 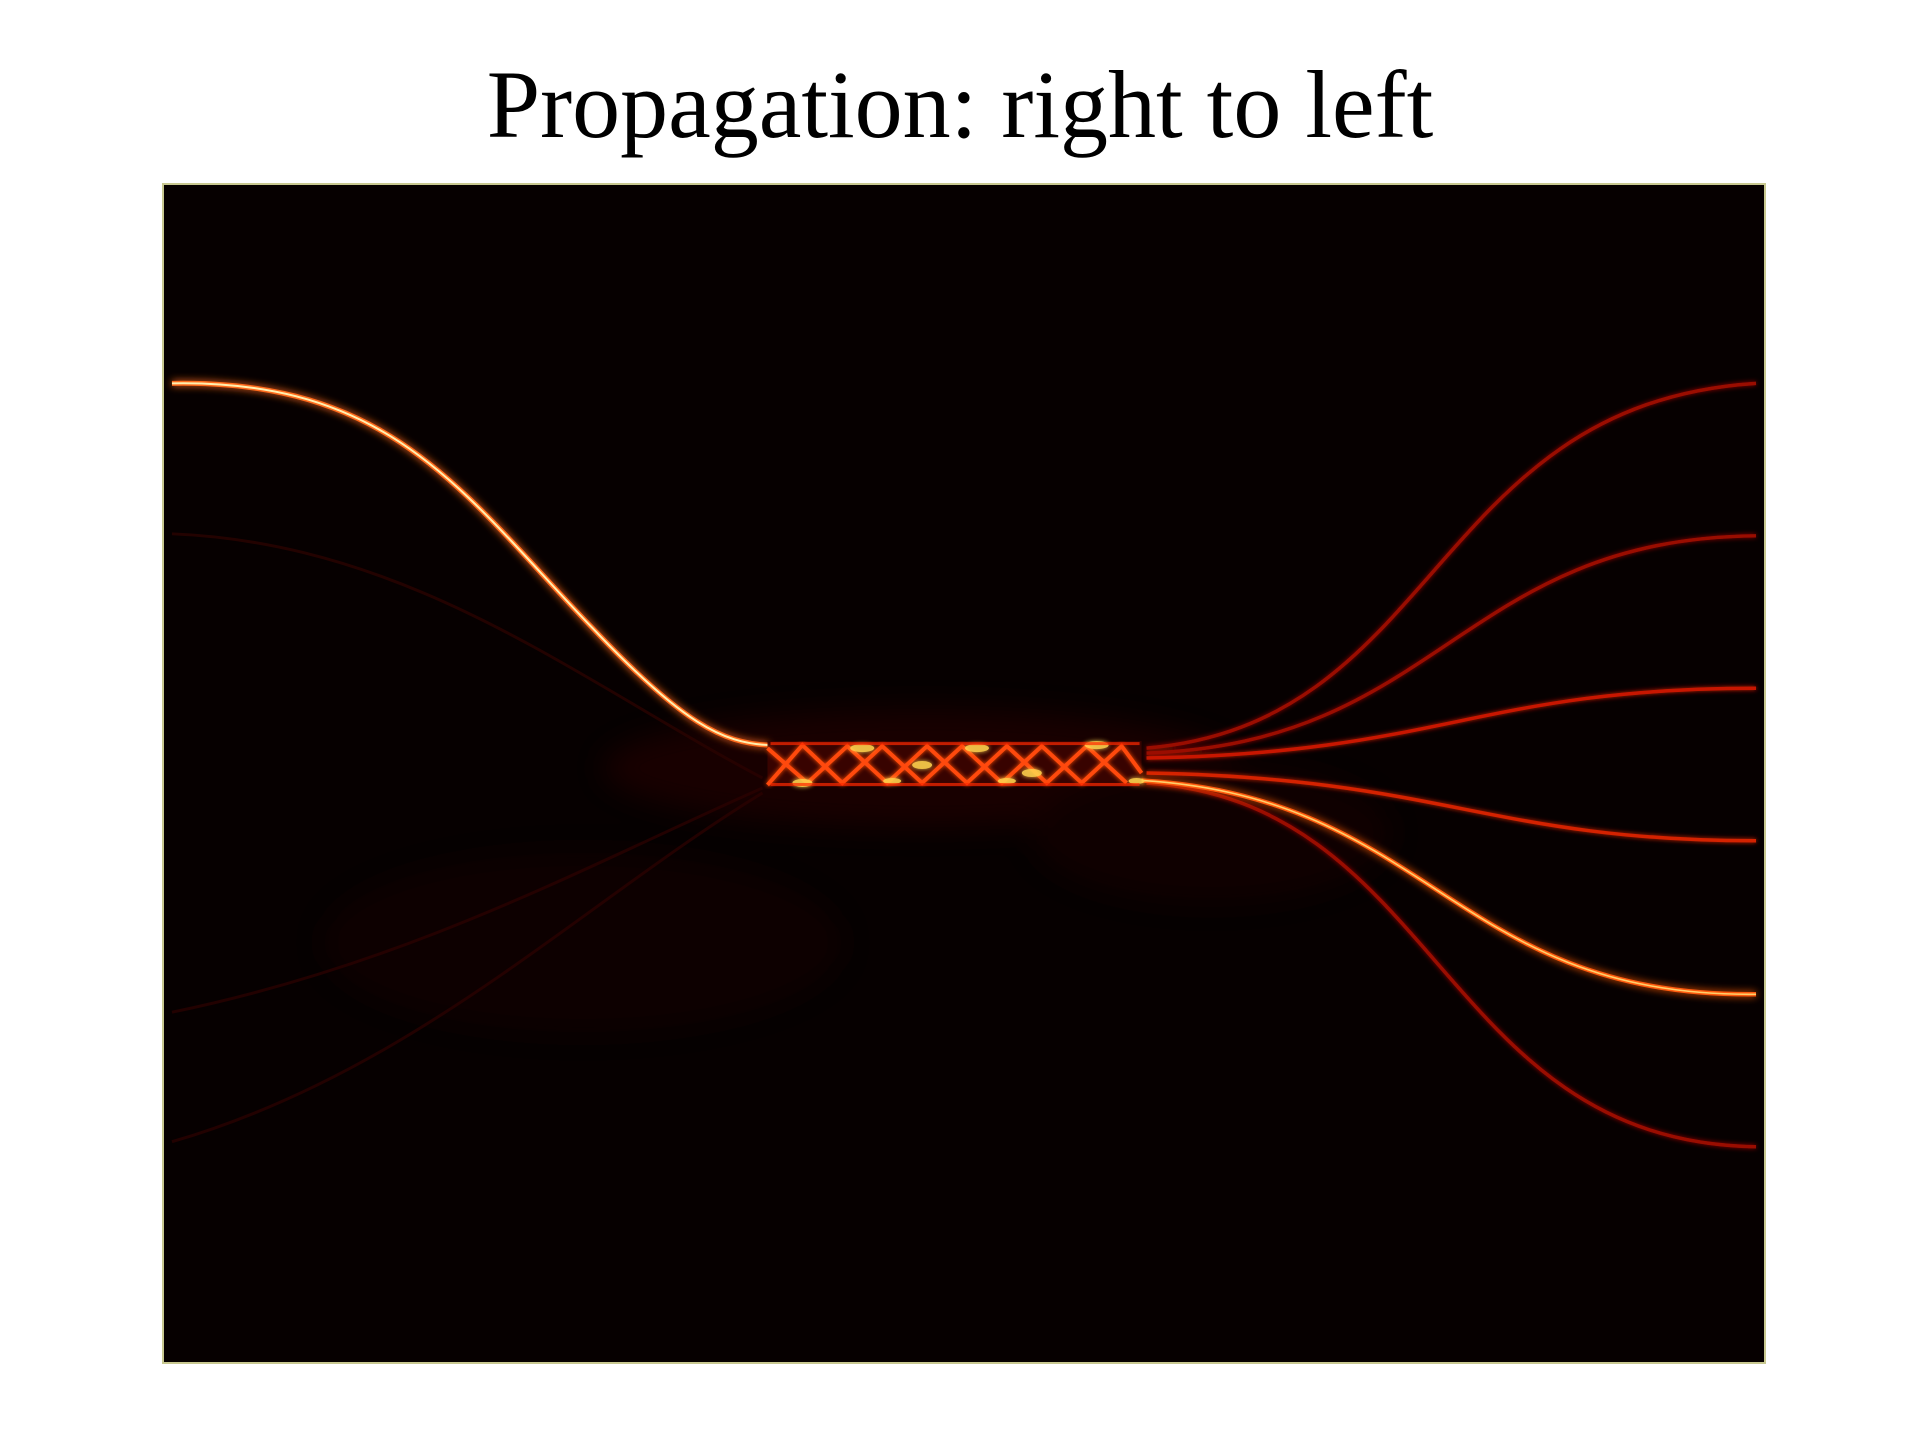 I want to click on faint-leak-paths, so click(x=467, y=838).